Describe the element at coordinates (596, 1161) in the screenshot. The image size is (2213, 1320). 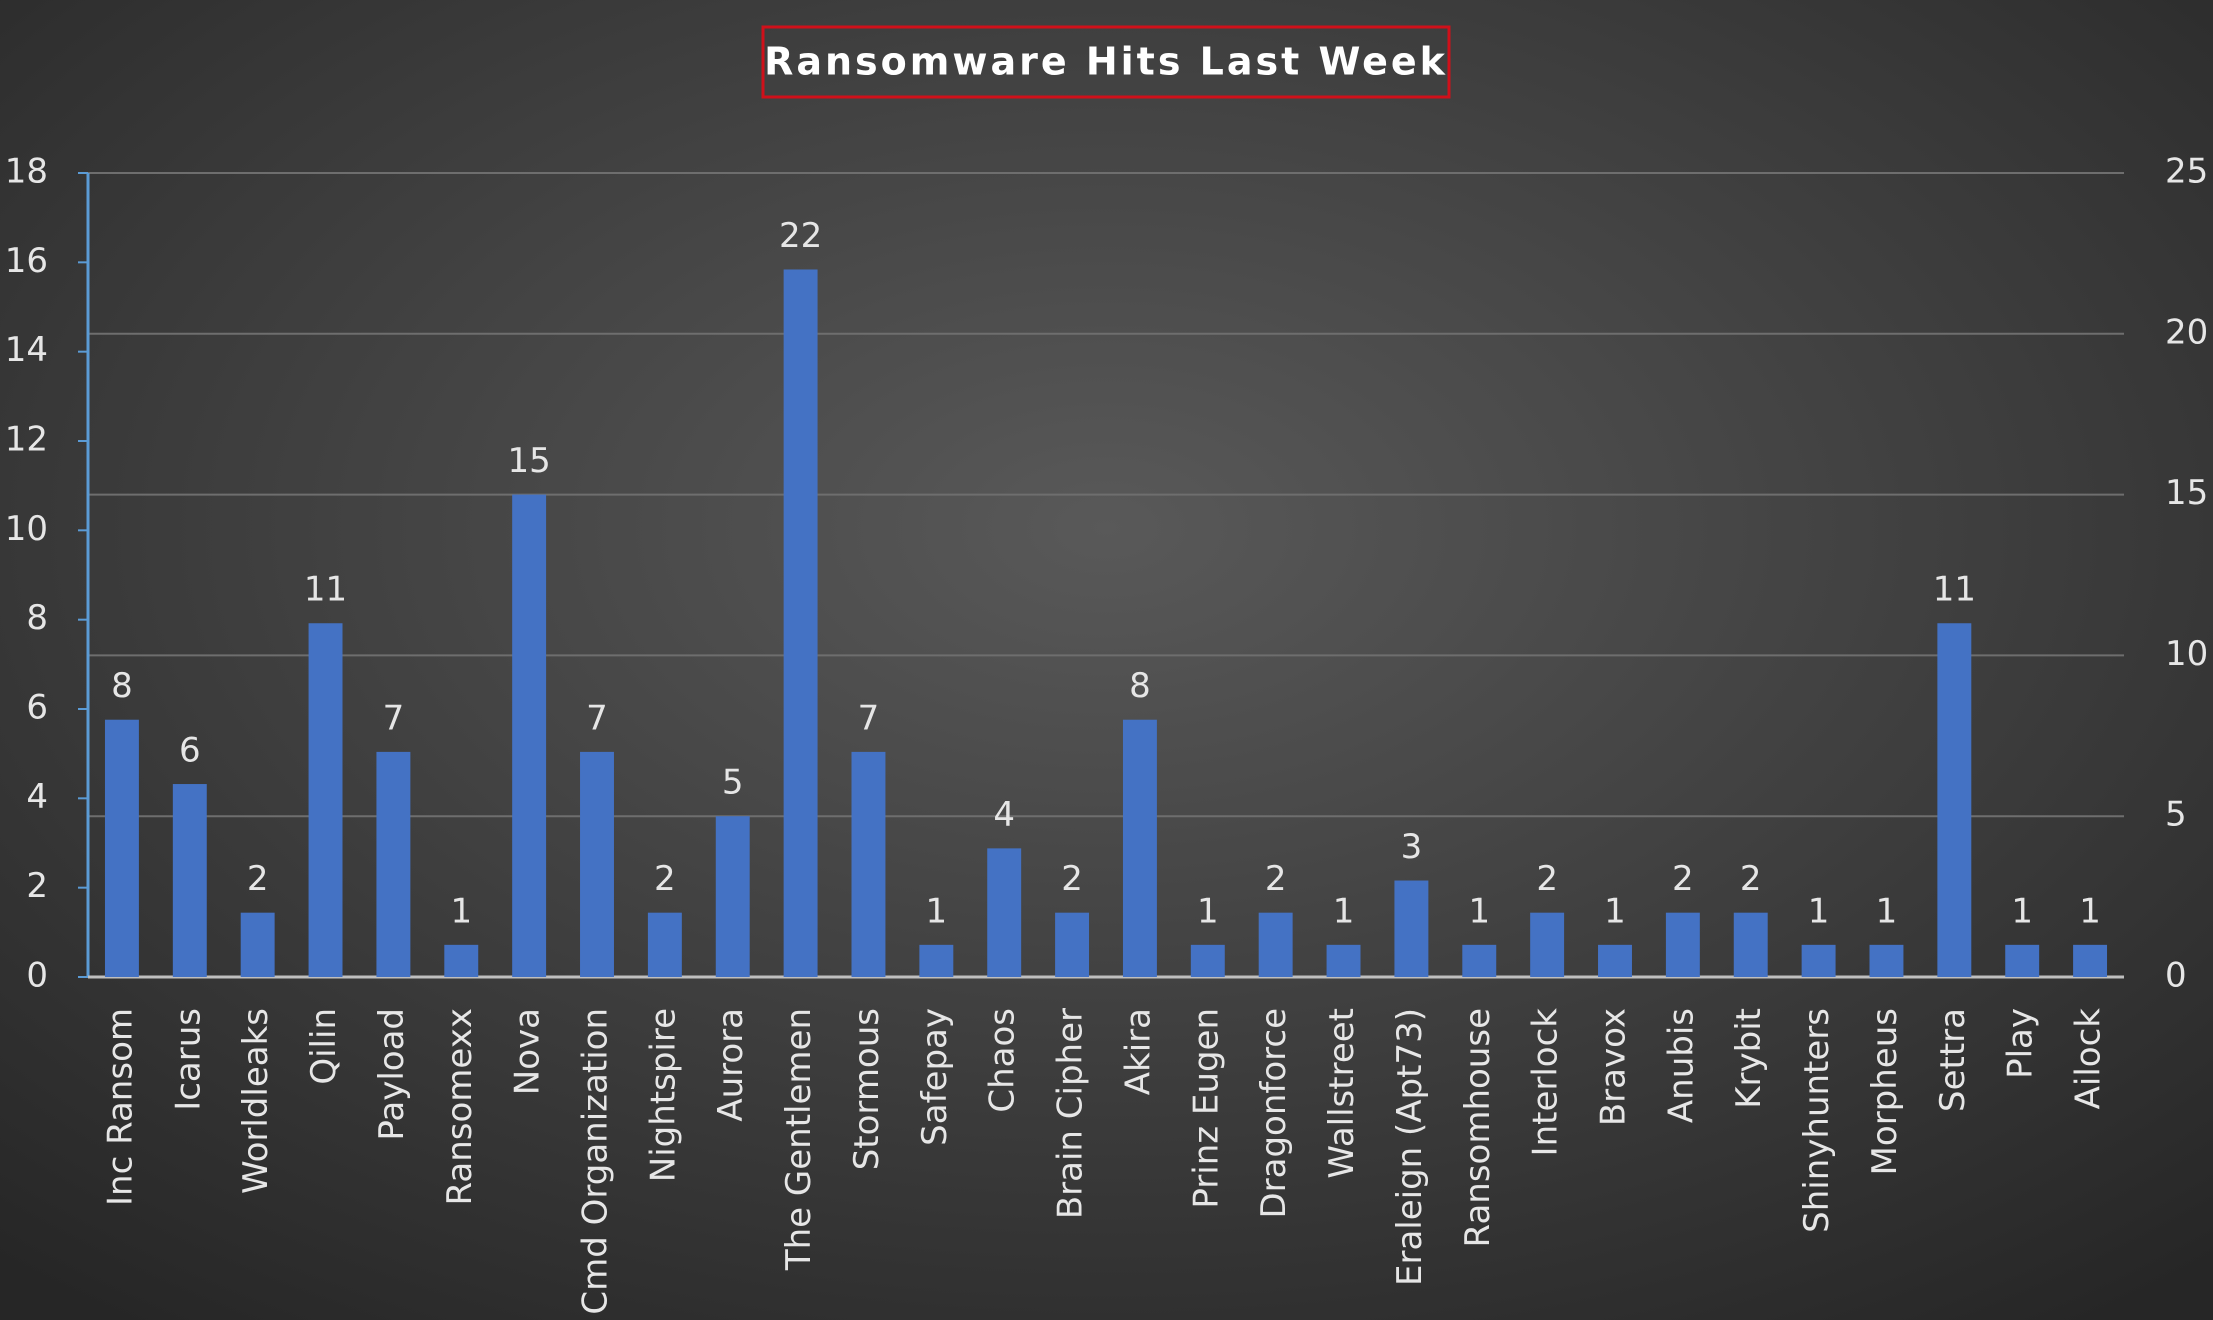
I see `x-tick-label: Cmd Organization` at that location.